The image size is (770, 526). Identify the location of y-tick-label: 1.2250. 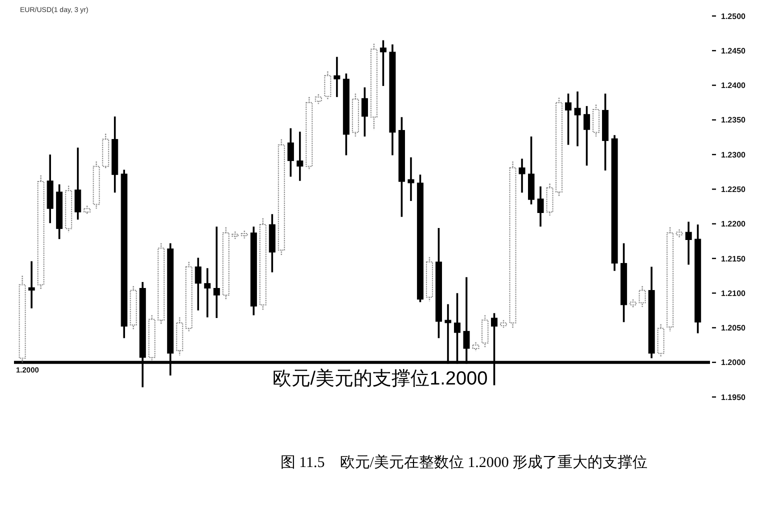
(733, 189).